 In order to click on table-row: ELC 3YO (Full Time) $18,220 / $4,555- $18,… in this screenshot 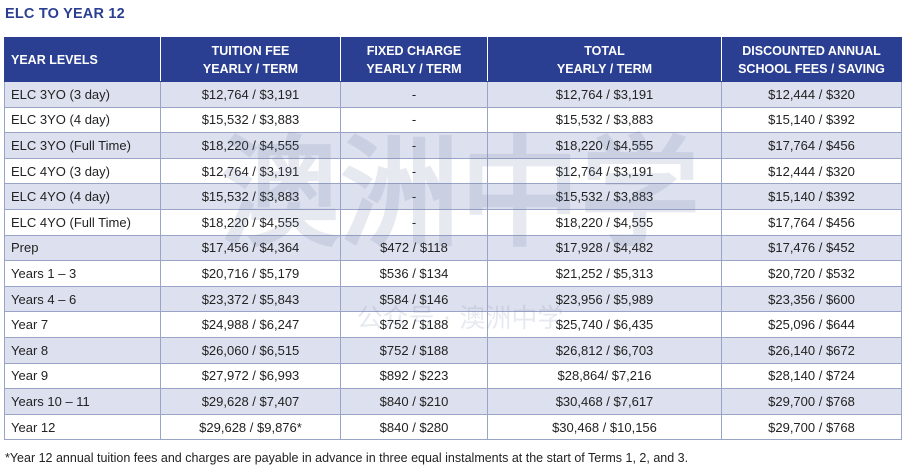, I will do `click(453, 145)`.